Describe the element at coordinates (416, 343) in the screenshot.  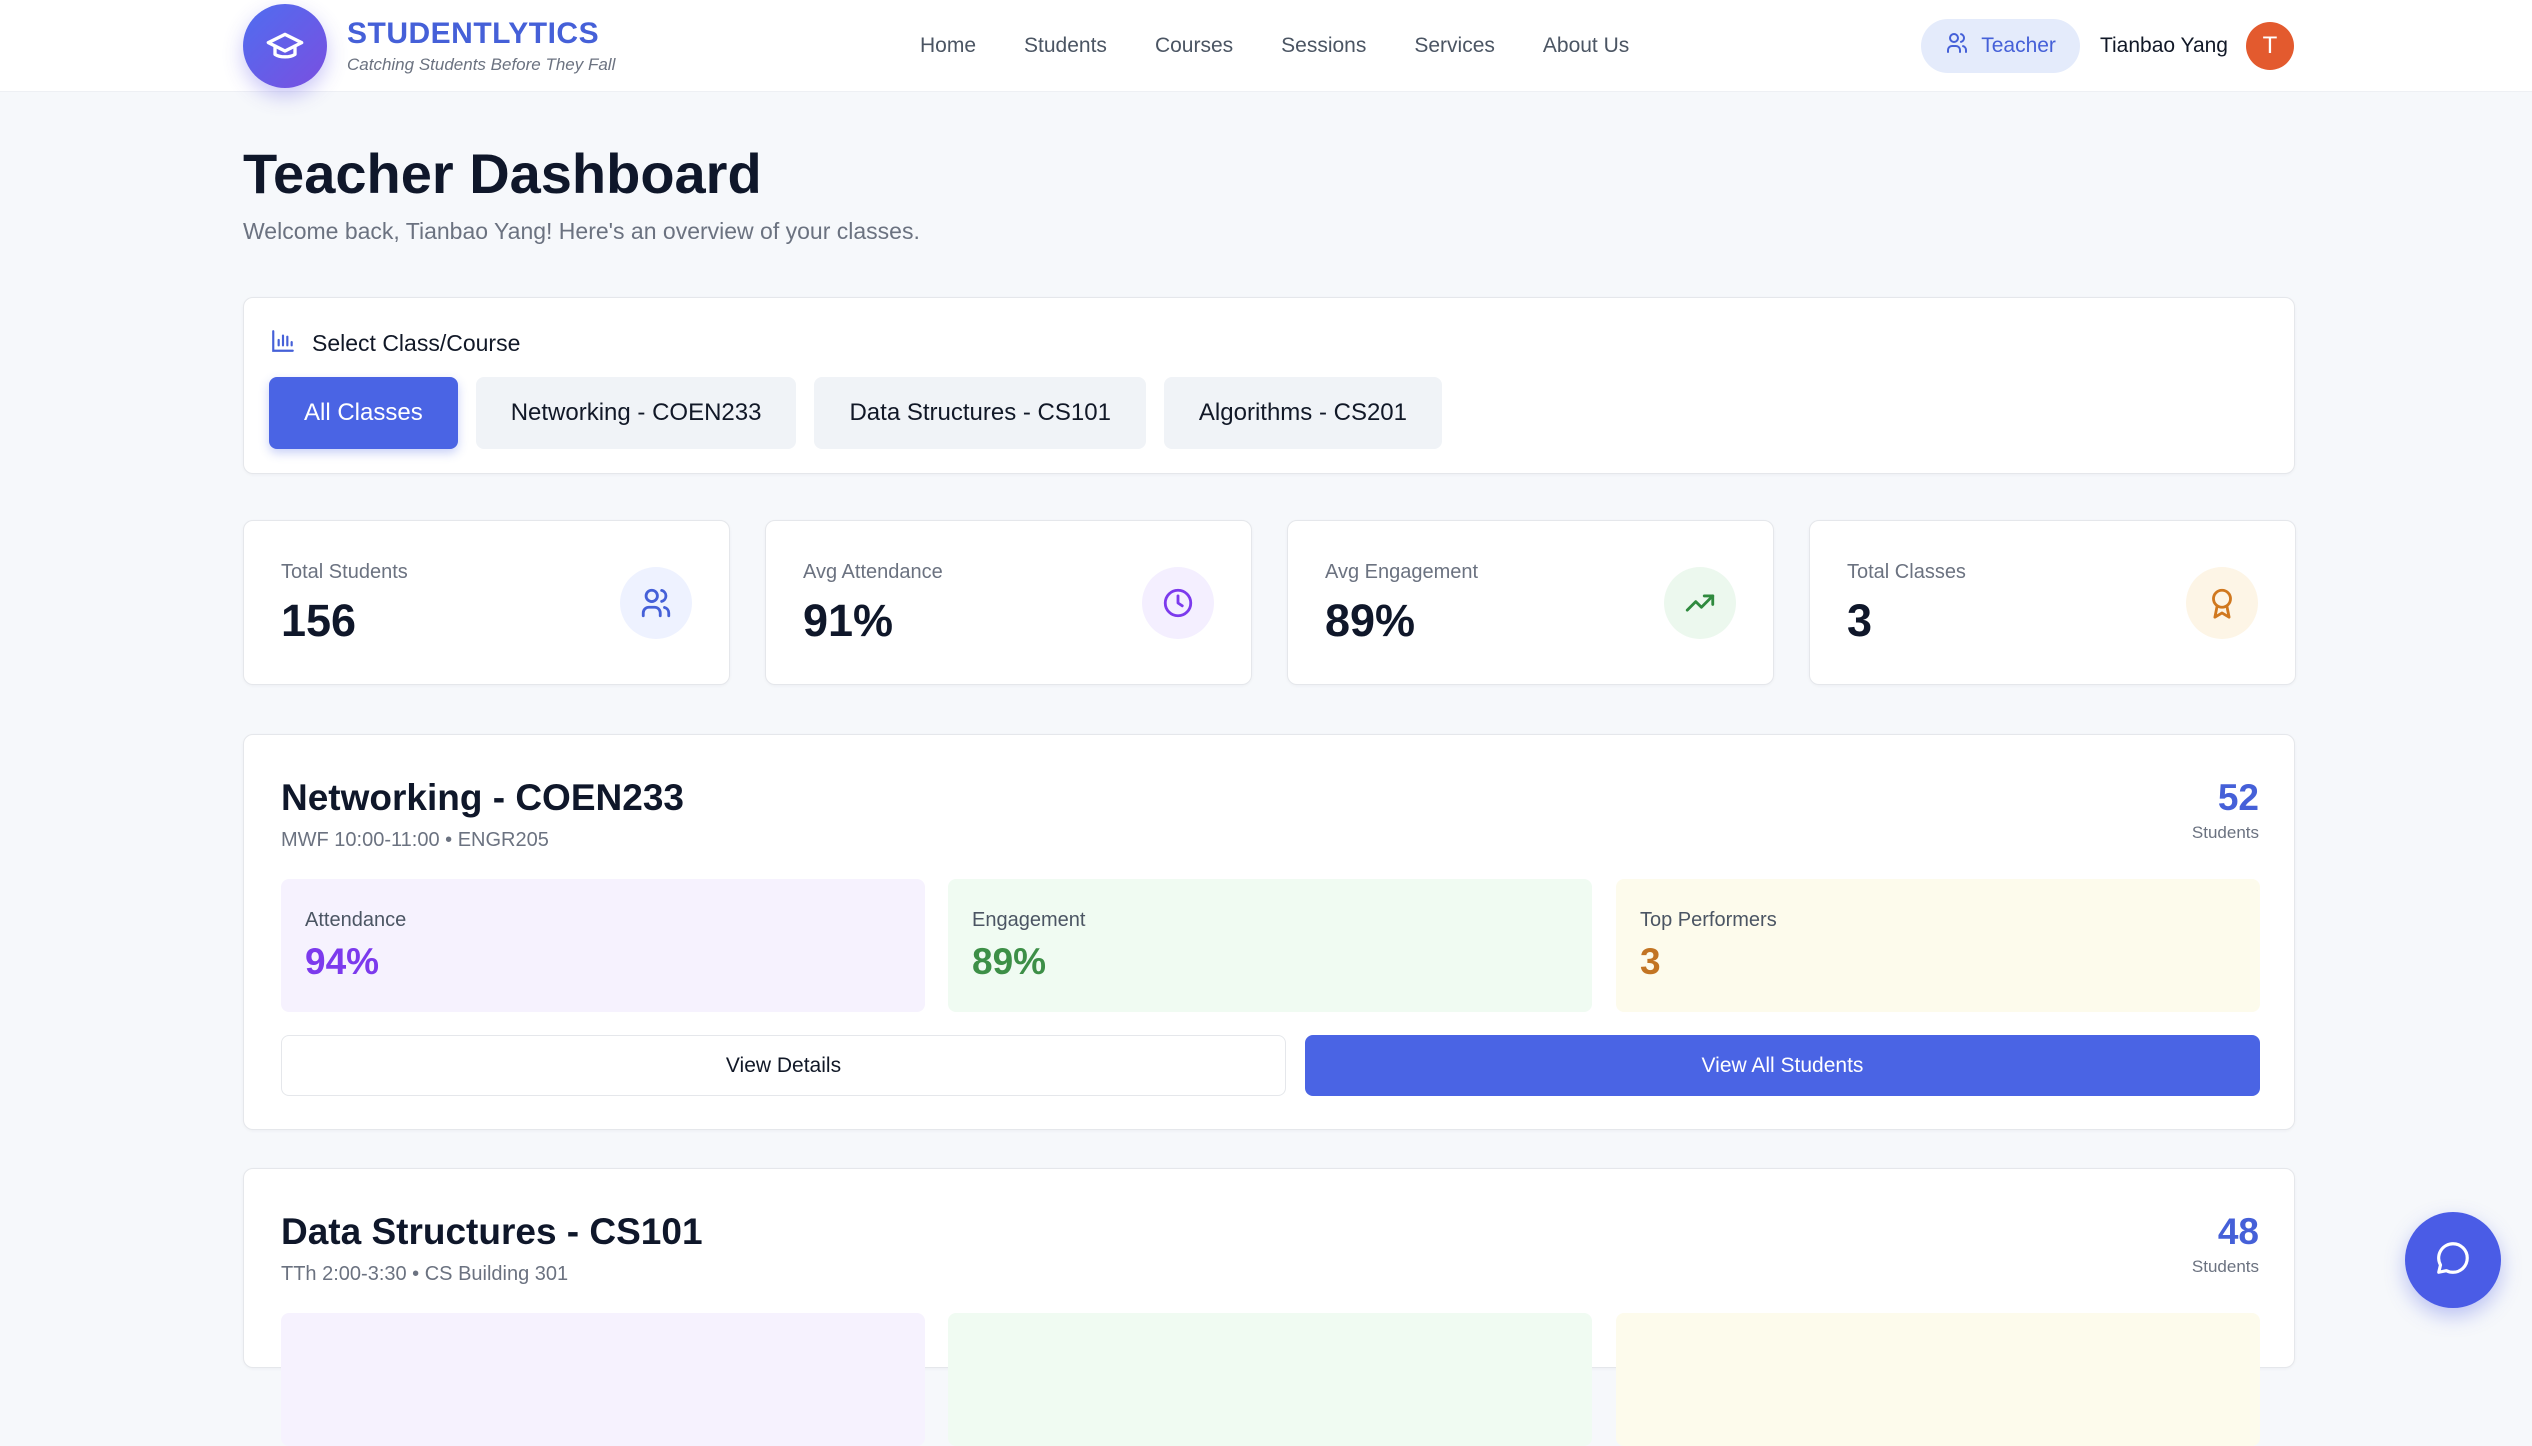
I see `selector-title: Select Class/Course` at that location.